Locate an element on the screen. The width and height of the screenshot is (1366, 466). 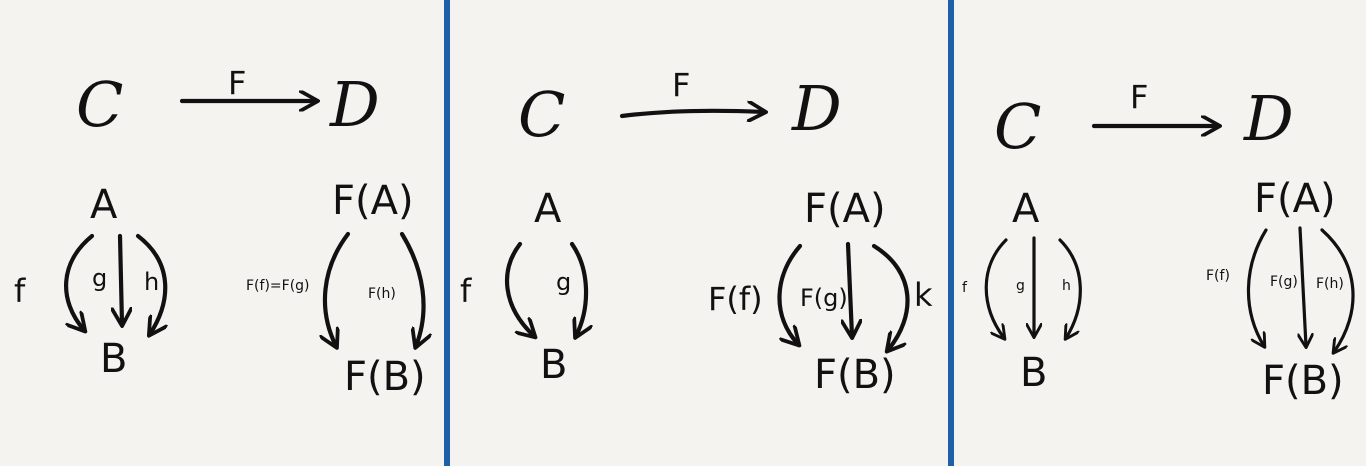
image-morphism-k-arrow is located at coordinates (890, 296).